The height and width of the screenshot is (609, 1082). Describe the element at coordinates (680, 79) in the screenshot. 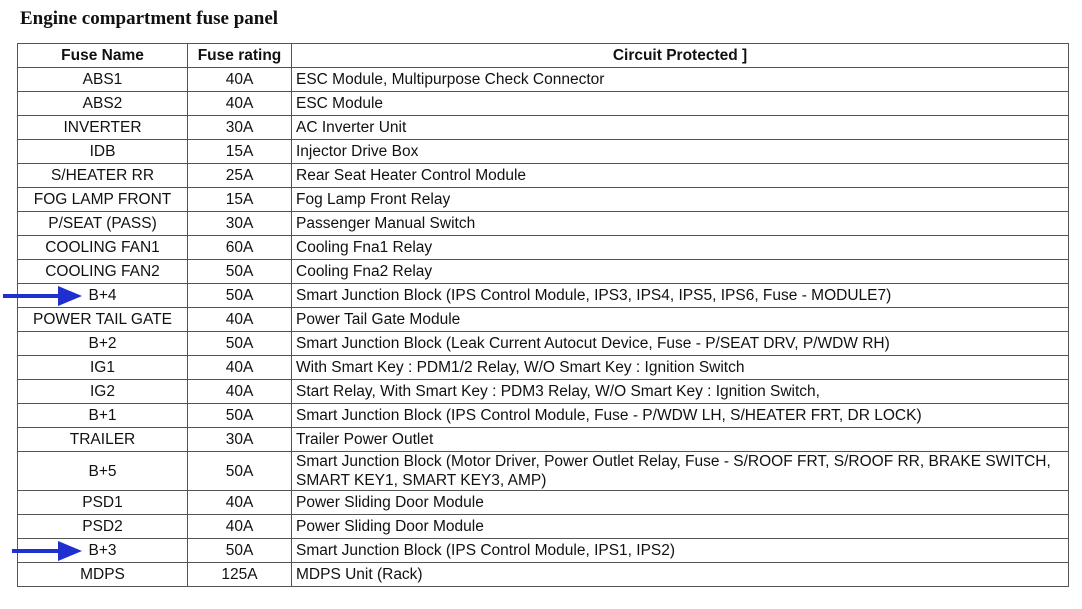

I see `circuit-cell: ESC Module, Multipurpose Check Connector` at that location.